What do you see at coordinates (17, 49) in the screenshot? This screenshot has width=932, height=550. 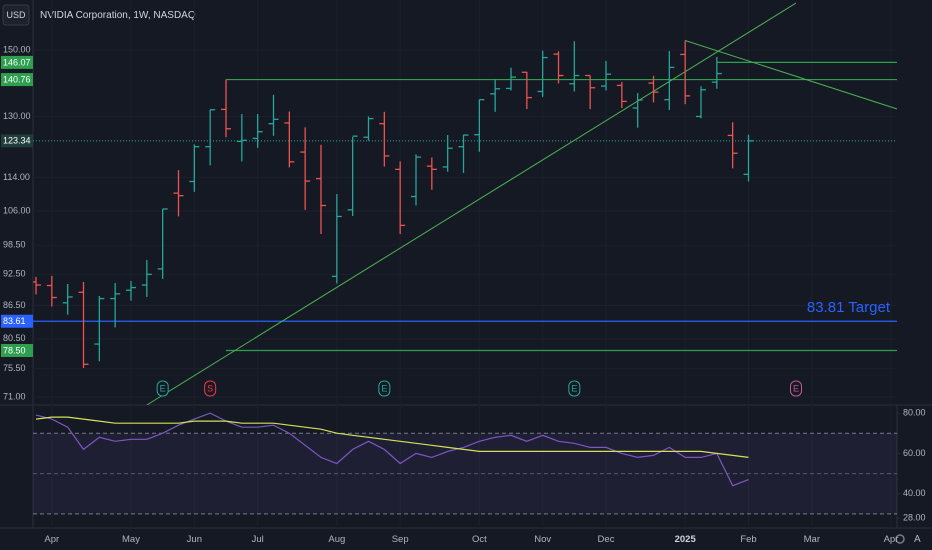 I see `y-tick-label: 150.00` at bounding box center [17, 49].